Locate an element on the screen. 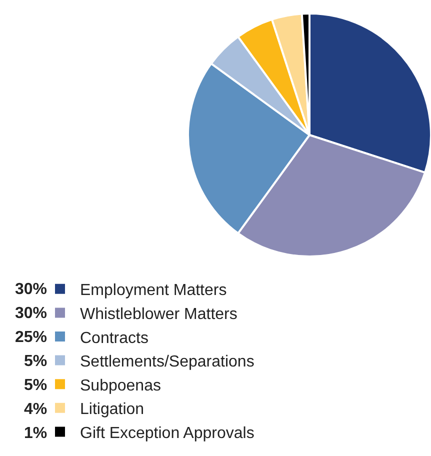 Image resolution: width=431 pixels, height=456 pixels. data-label: 25% is located at coordinates (31, 337).